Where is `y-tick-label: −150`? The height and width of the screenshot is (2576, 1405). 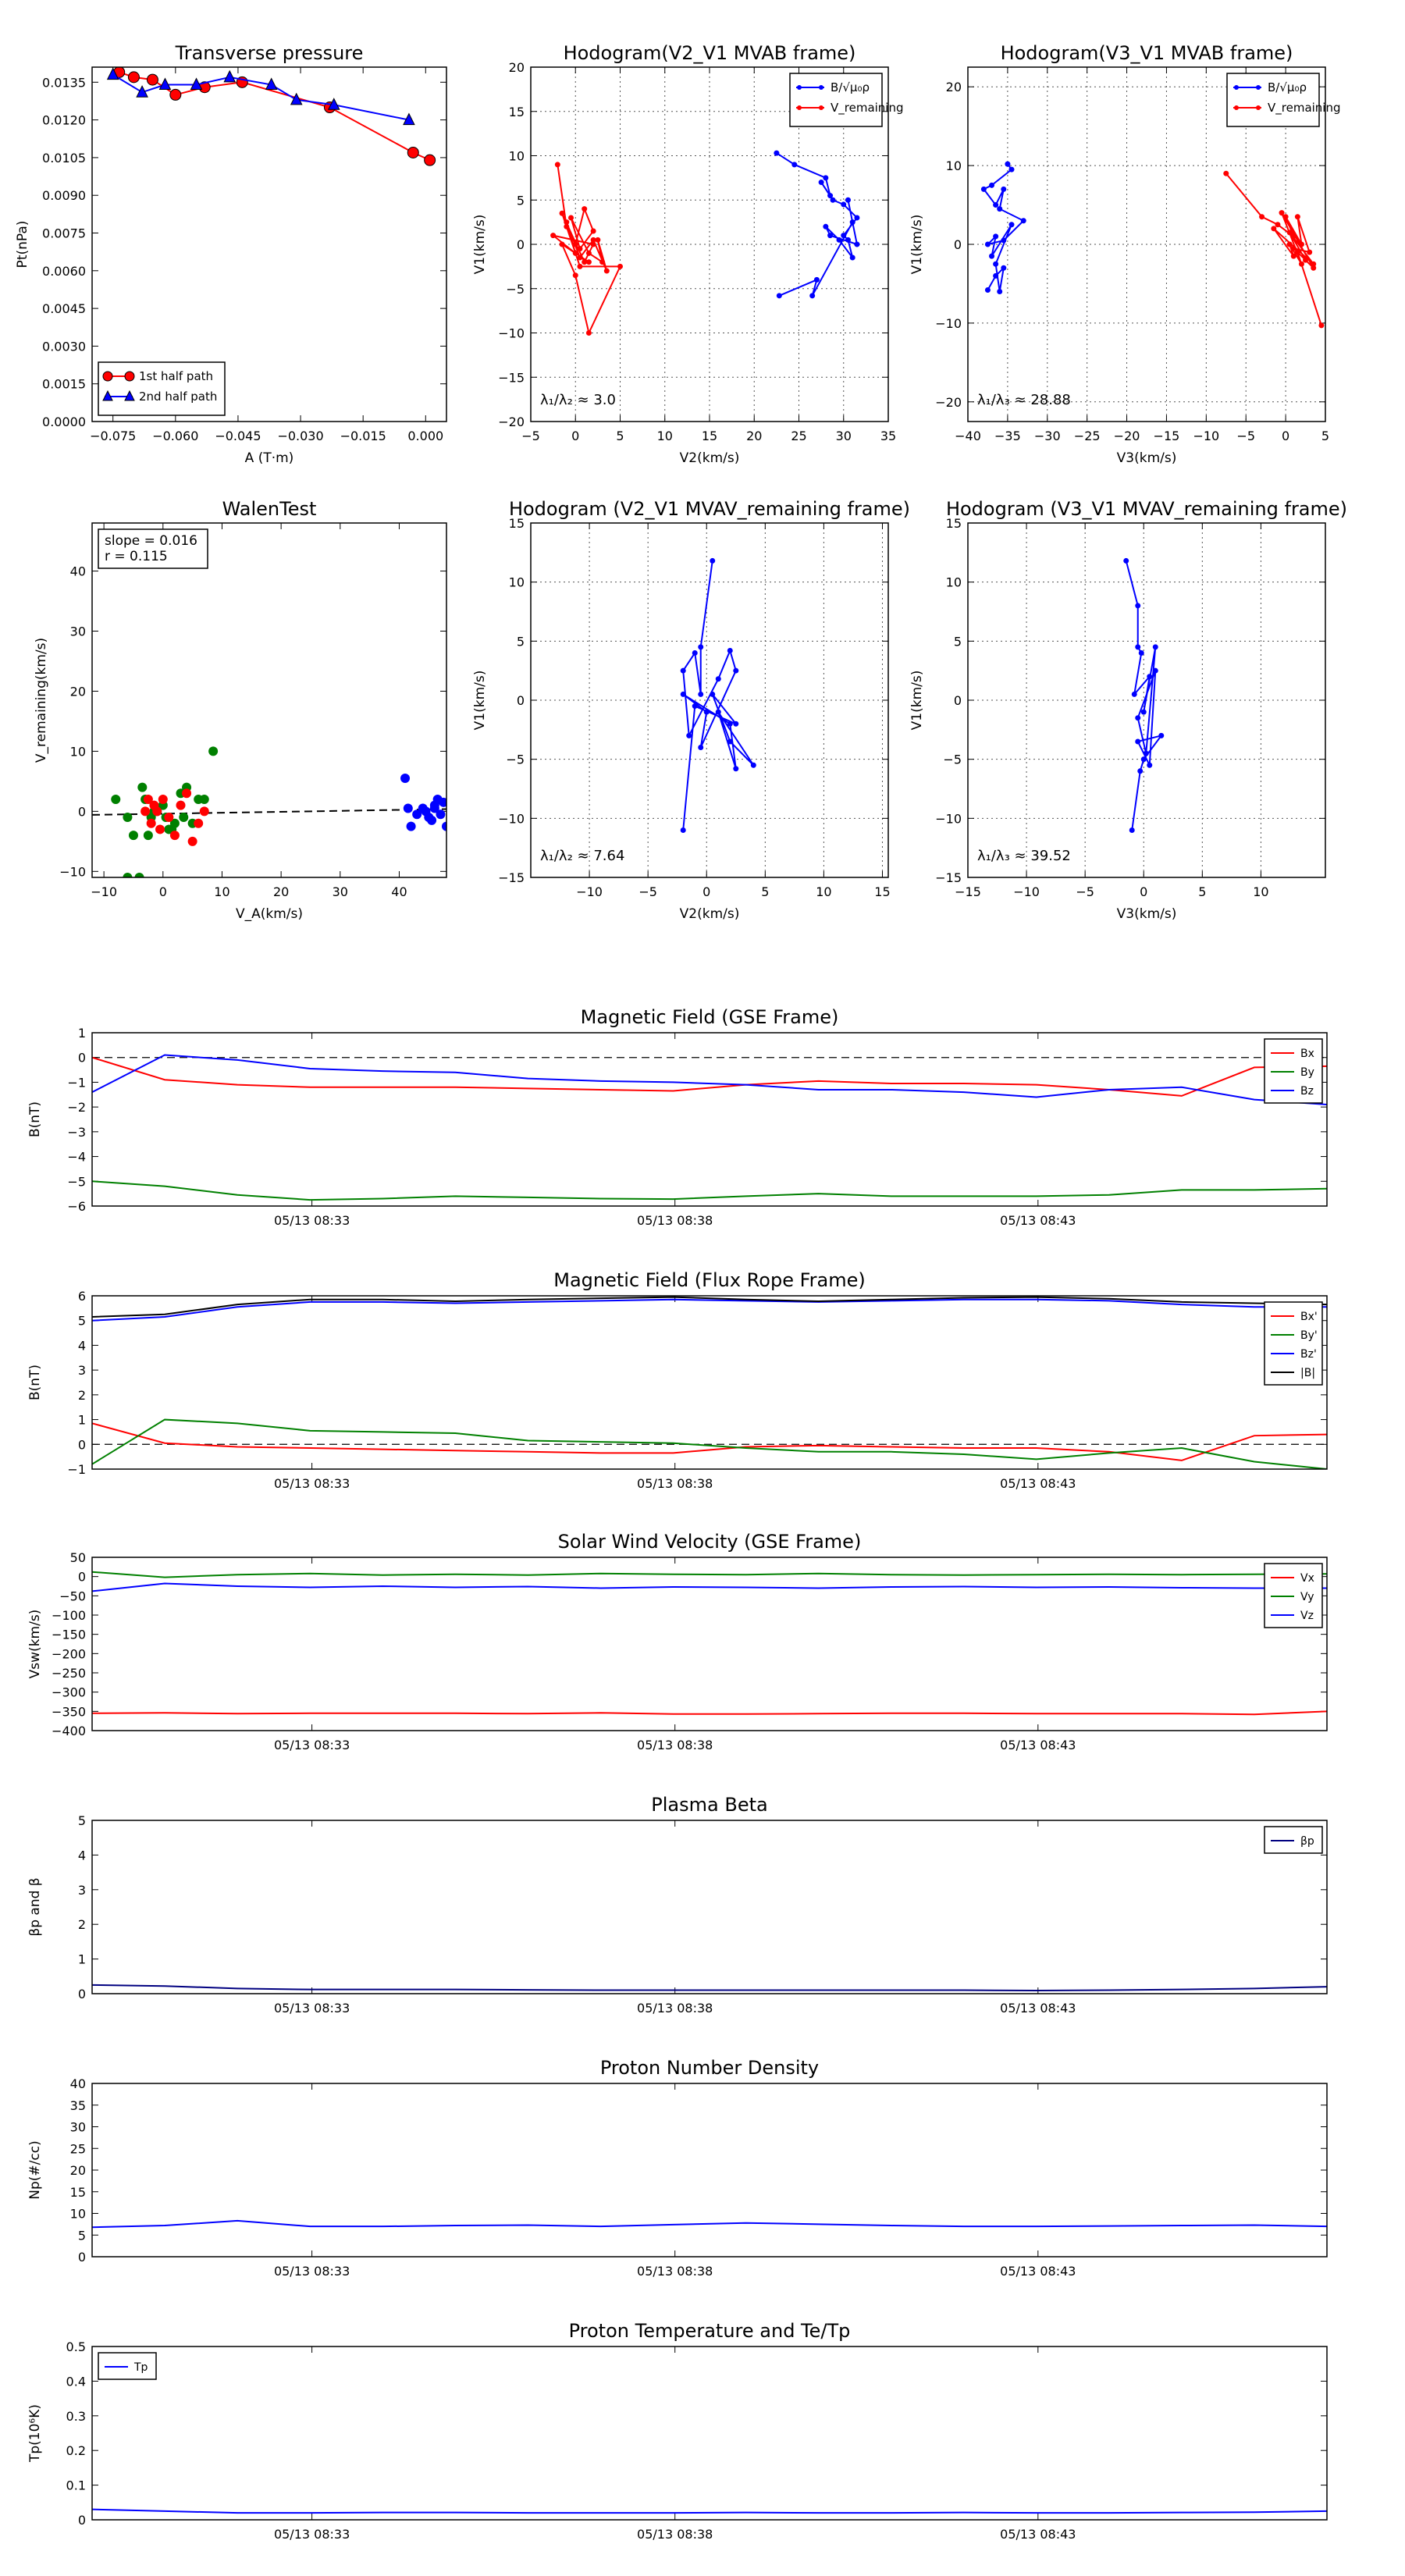
y-tick-label: −150 is located at coordinates (69, 1635).